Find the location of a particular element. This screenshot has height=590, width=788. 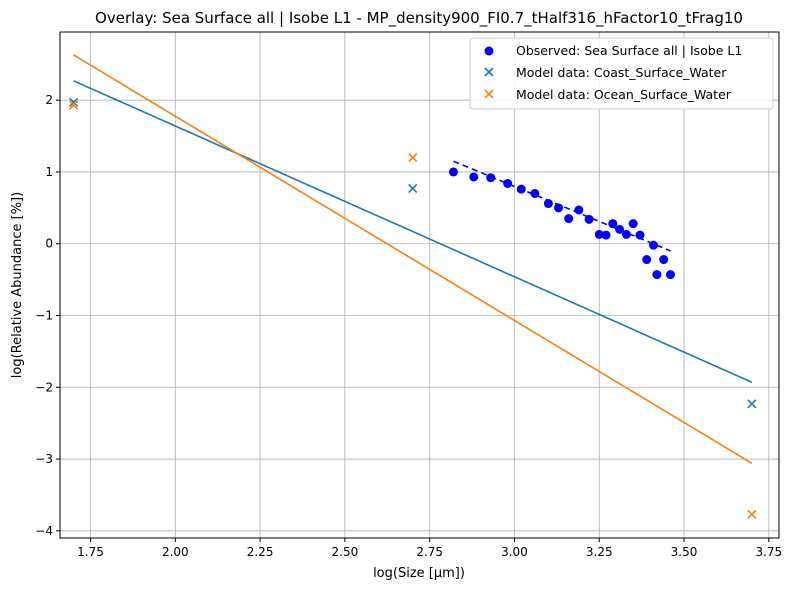

x-tick-label: 3.25 is located at coordinates (599, 552).